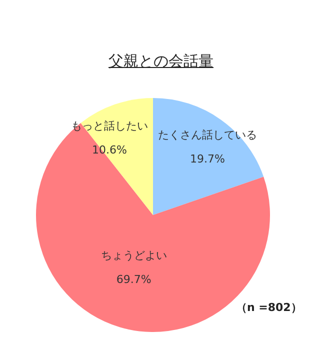  I want to click on data-label: 19.7%, so click(207, 159).